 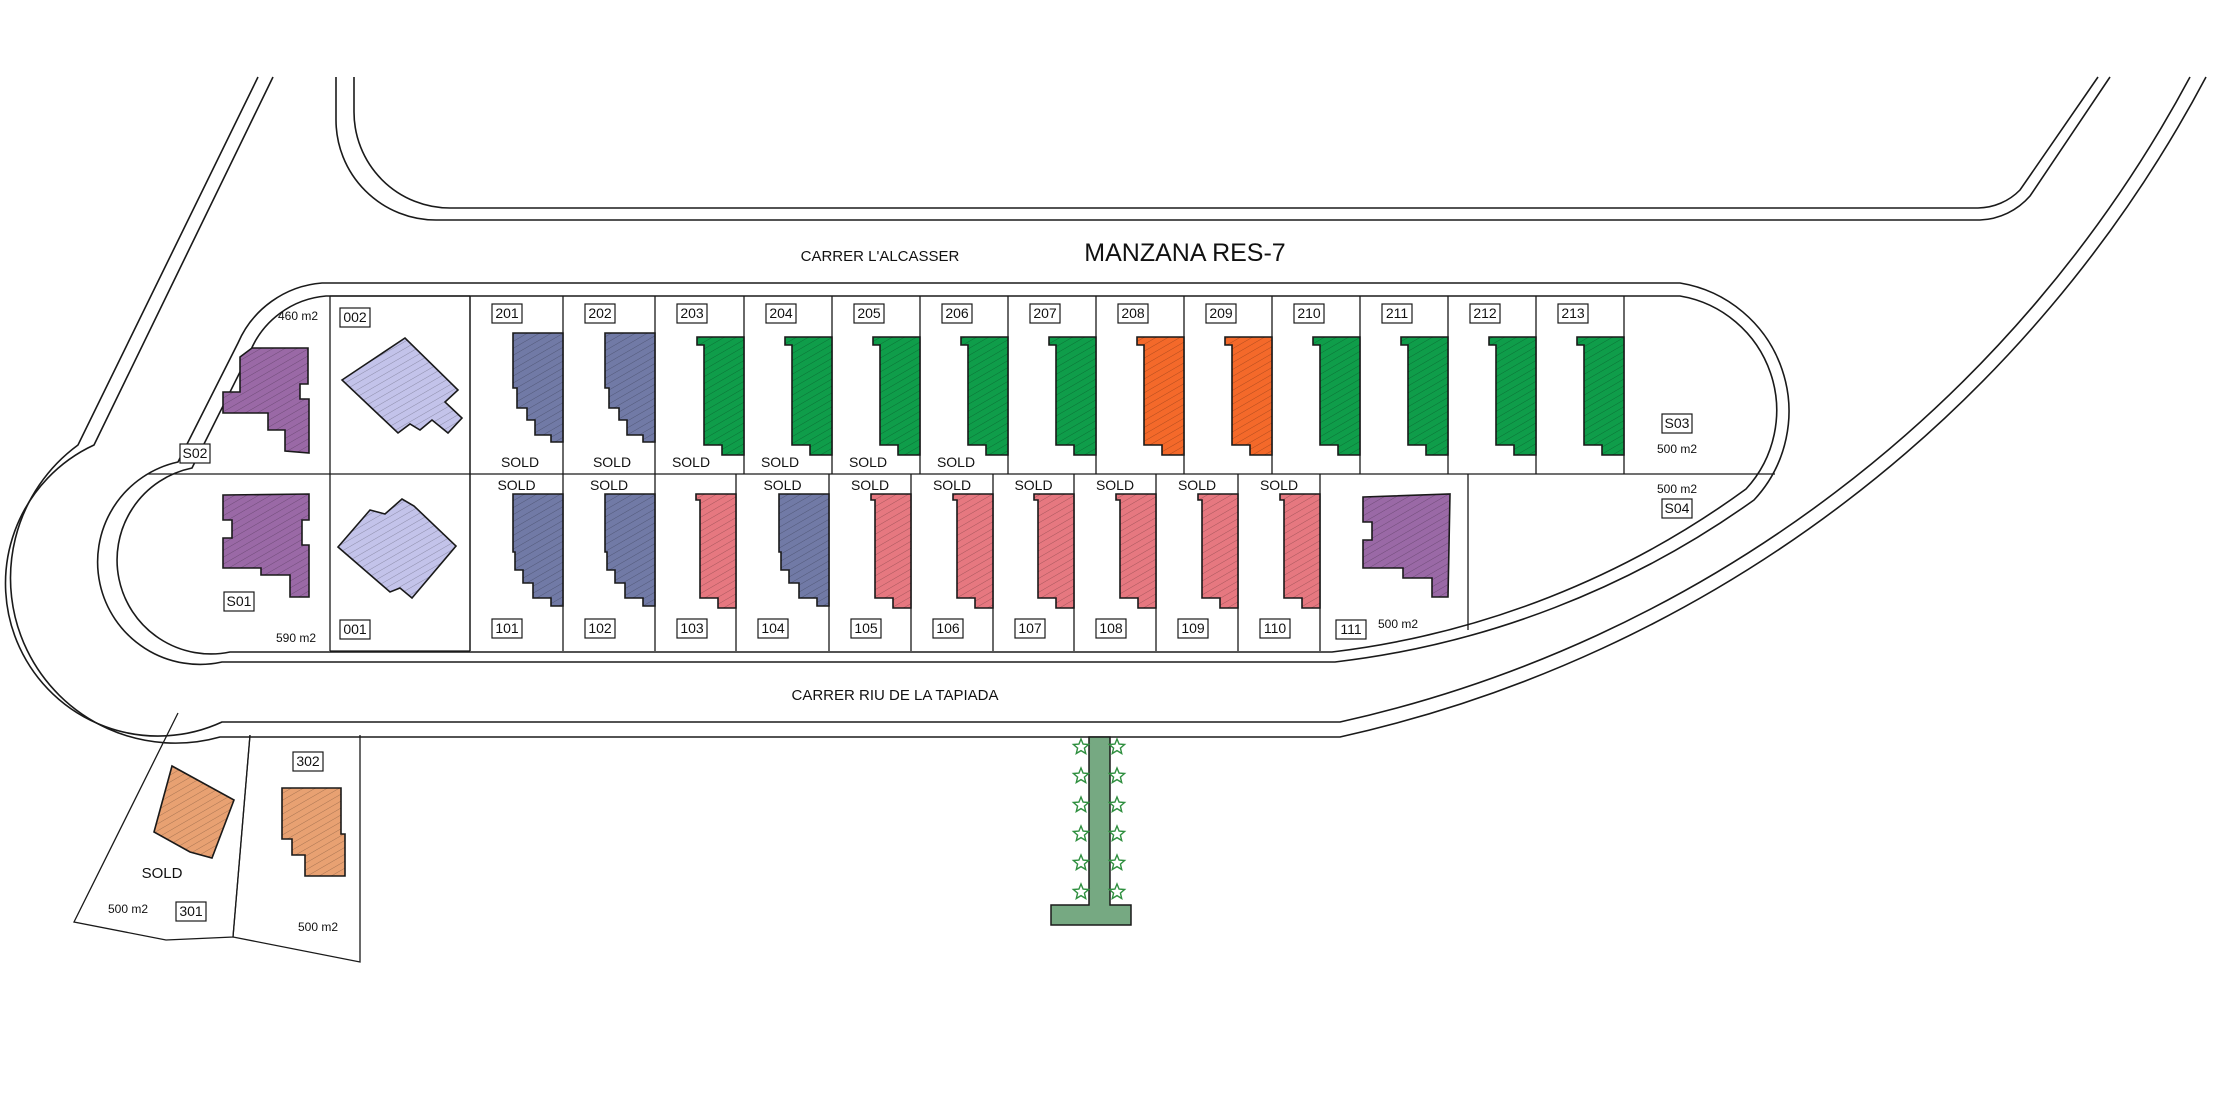 I want to click on plot-area: 460 m2, so click(x=298, y=316).